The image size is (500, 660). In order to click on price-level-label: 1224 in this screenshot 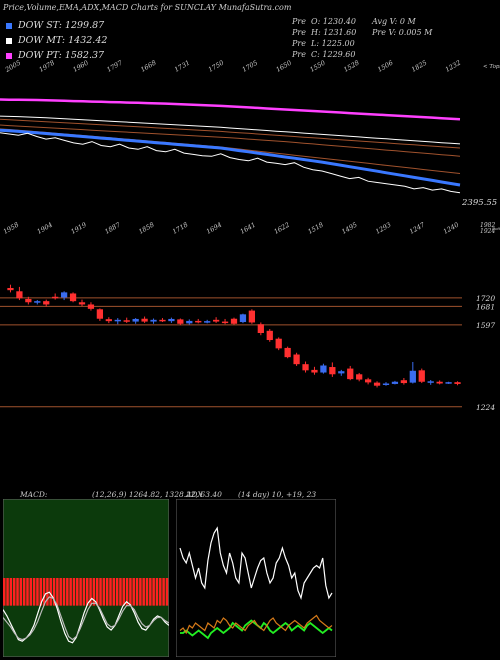, I will do `click(485, 407)`.